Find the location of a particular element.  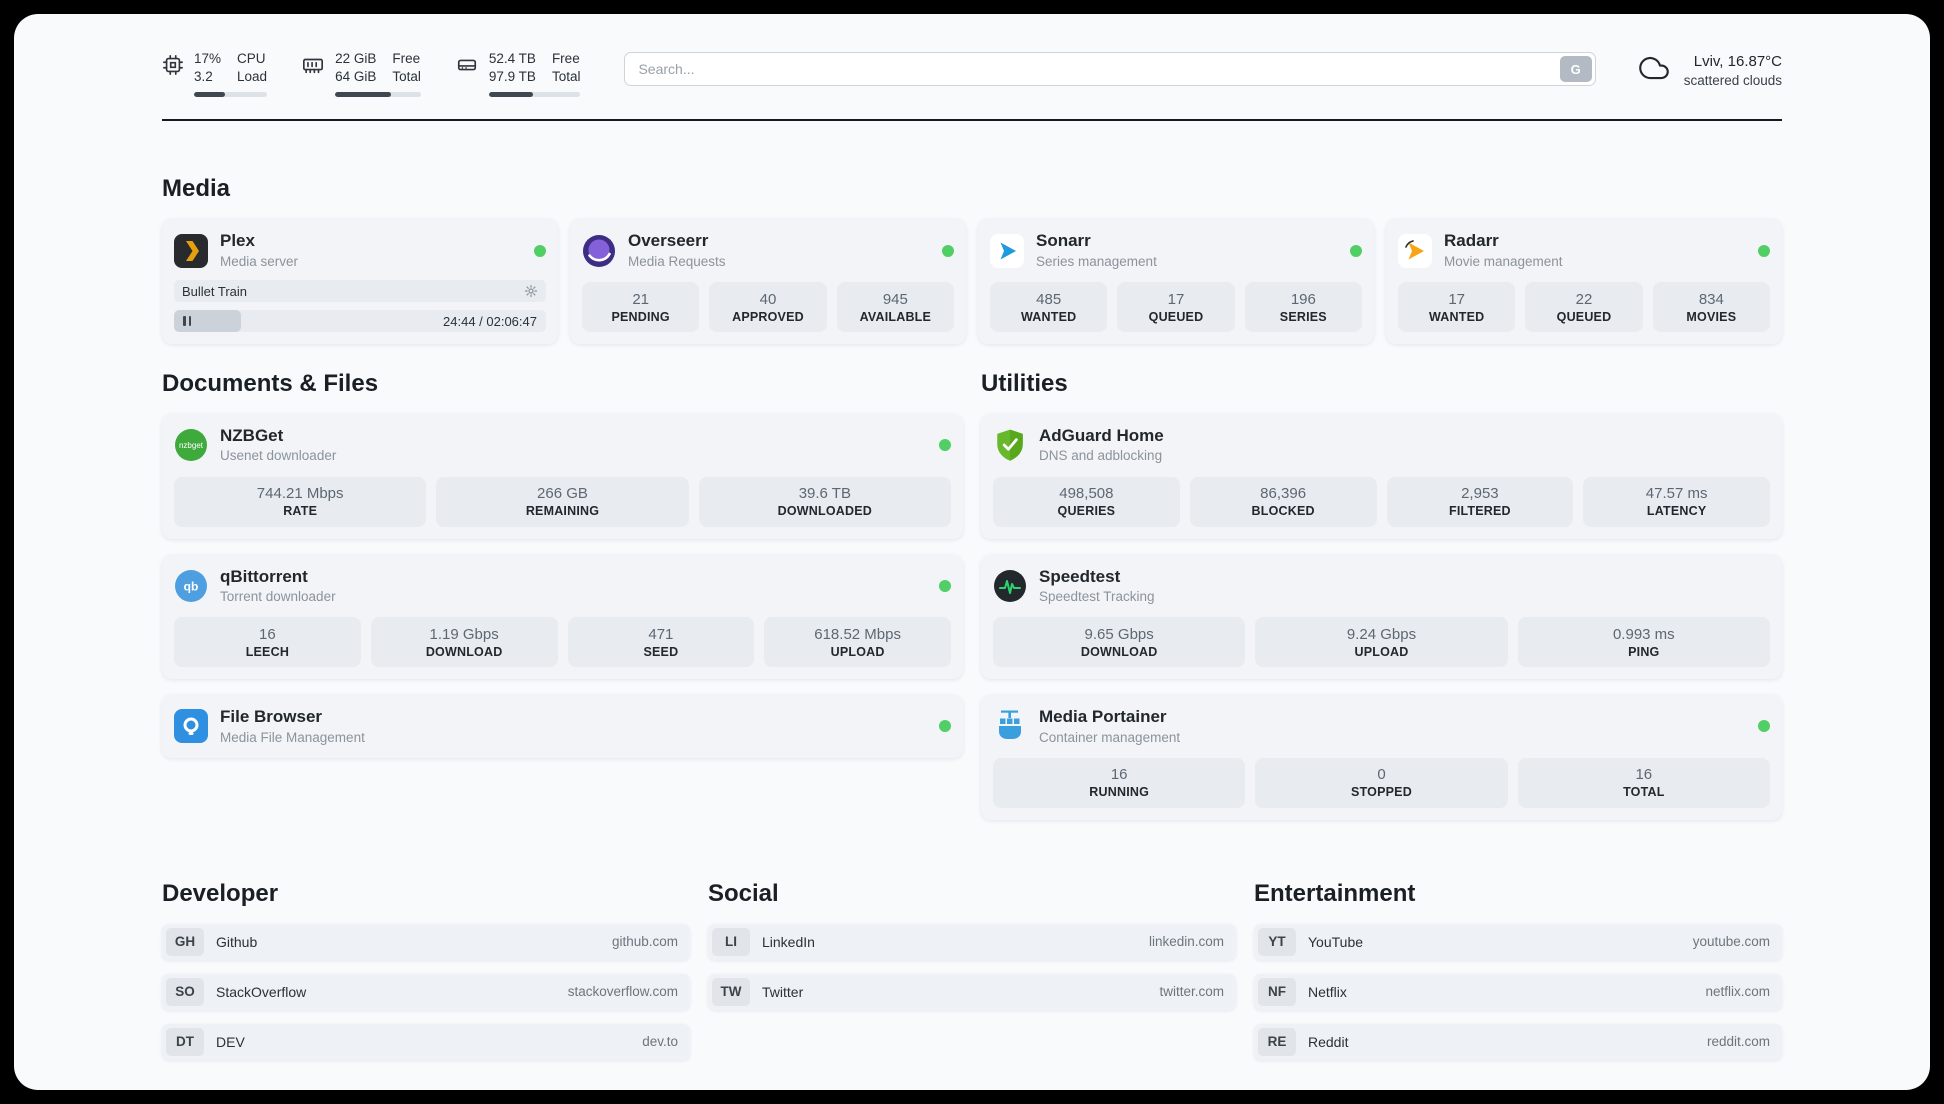

stat-approved: 40 APPROVED is located at coordinates (768, 307).